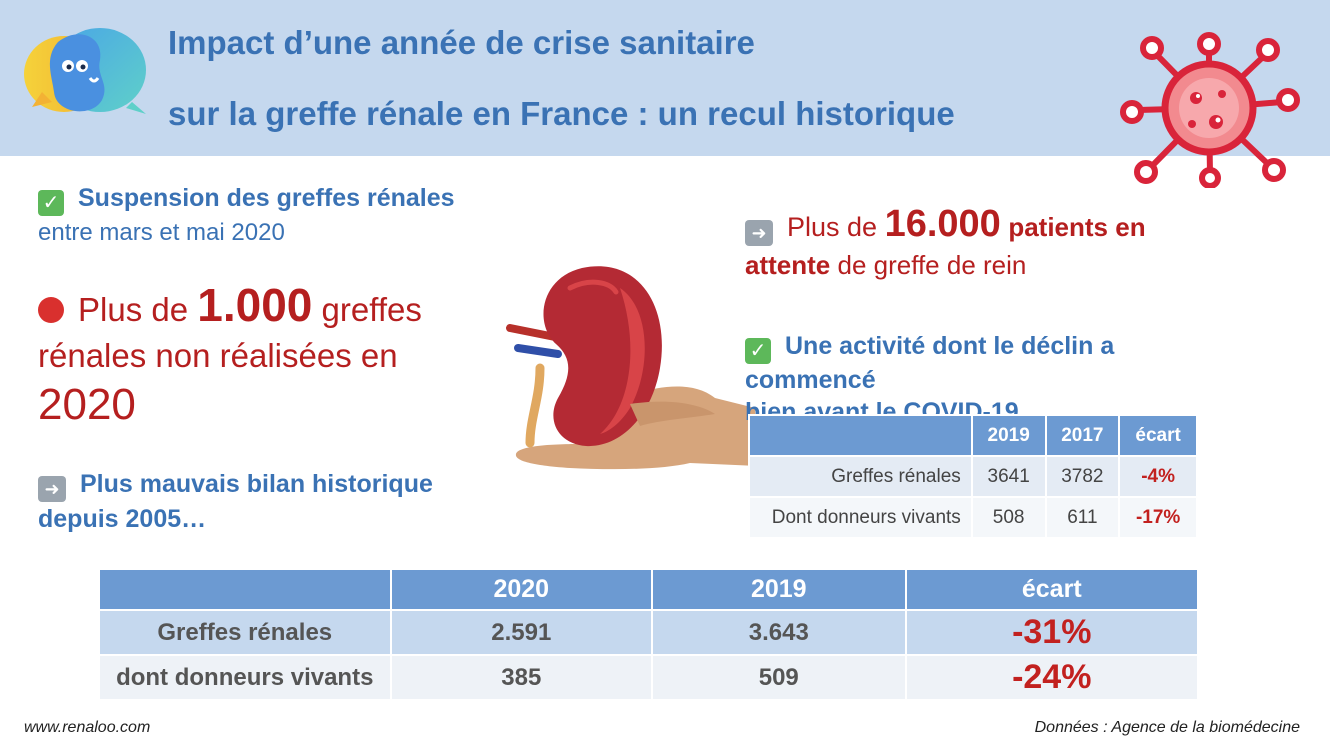 The image size is (1330, 746). What do you see at coordinates (788, 265) in the screenshot?
I see `patients-bold-2: attente` at bounding box center [788, 265].